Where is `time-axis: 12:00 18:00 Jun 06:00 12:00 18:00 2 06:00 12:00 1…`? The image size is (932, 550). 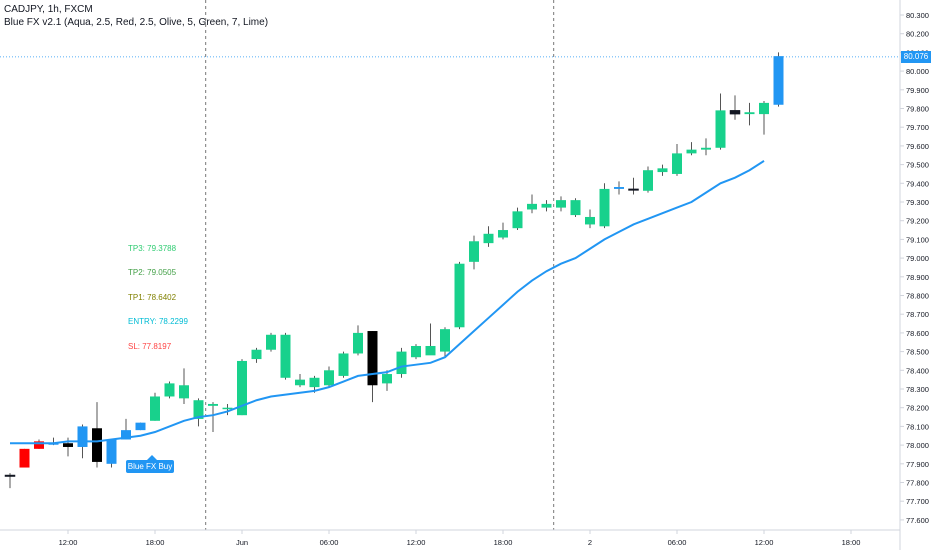 time-axis: 12:00 18:00 Jun 06:00 12:00 18:00 2 06:00 12:00 1… is located at coordinates (450, 538).